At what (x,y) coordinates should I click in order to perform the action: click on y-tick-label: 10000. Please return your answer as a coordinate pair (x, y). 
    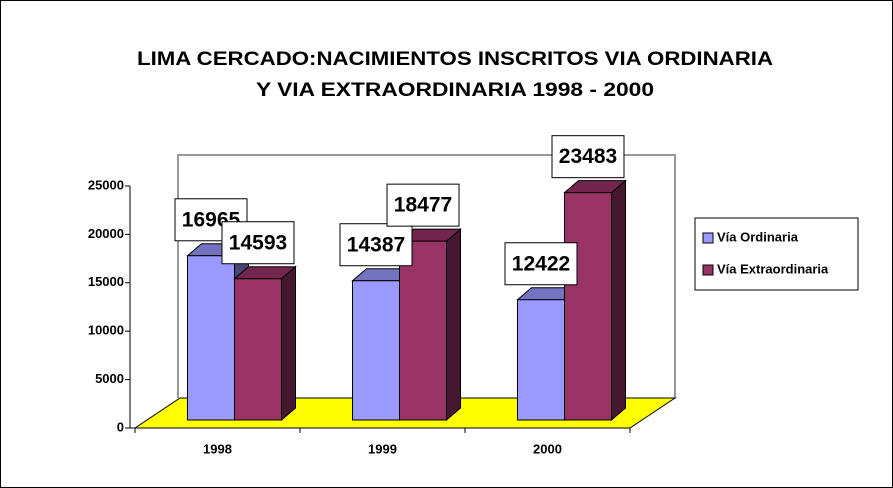
    Looking at the image, I should click on (106, 330).